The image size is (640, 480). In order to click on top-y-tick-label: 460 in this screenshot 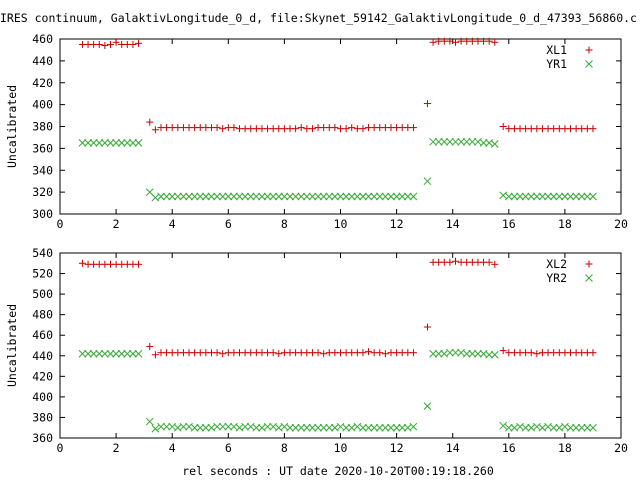, I will do `click(42, 39)`.